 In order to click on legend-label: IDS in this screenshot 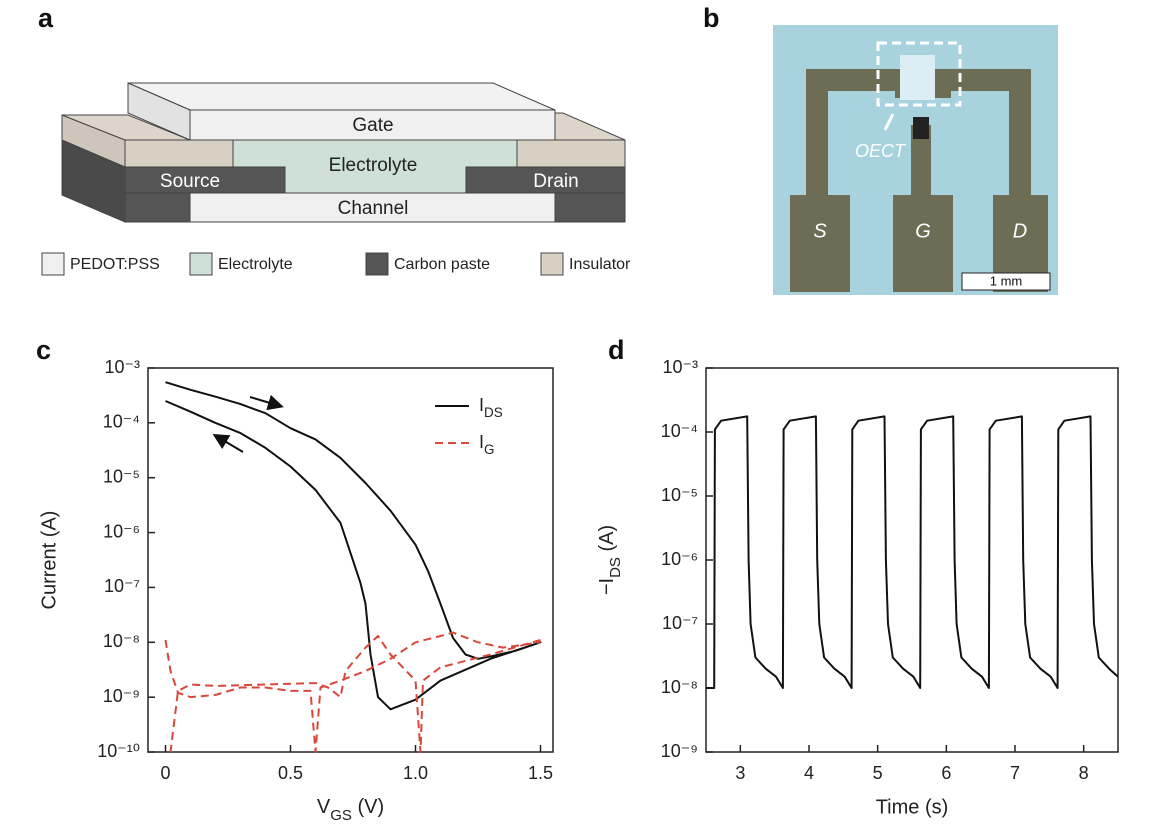, I will do `click(491, 407)`.